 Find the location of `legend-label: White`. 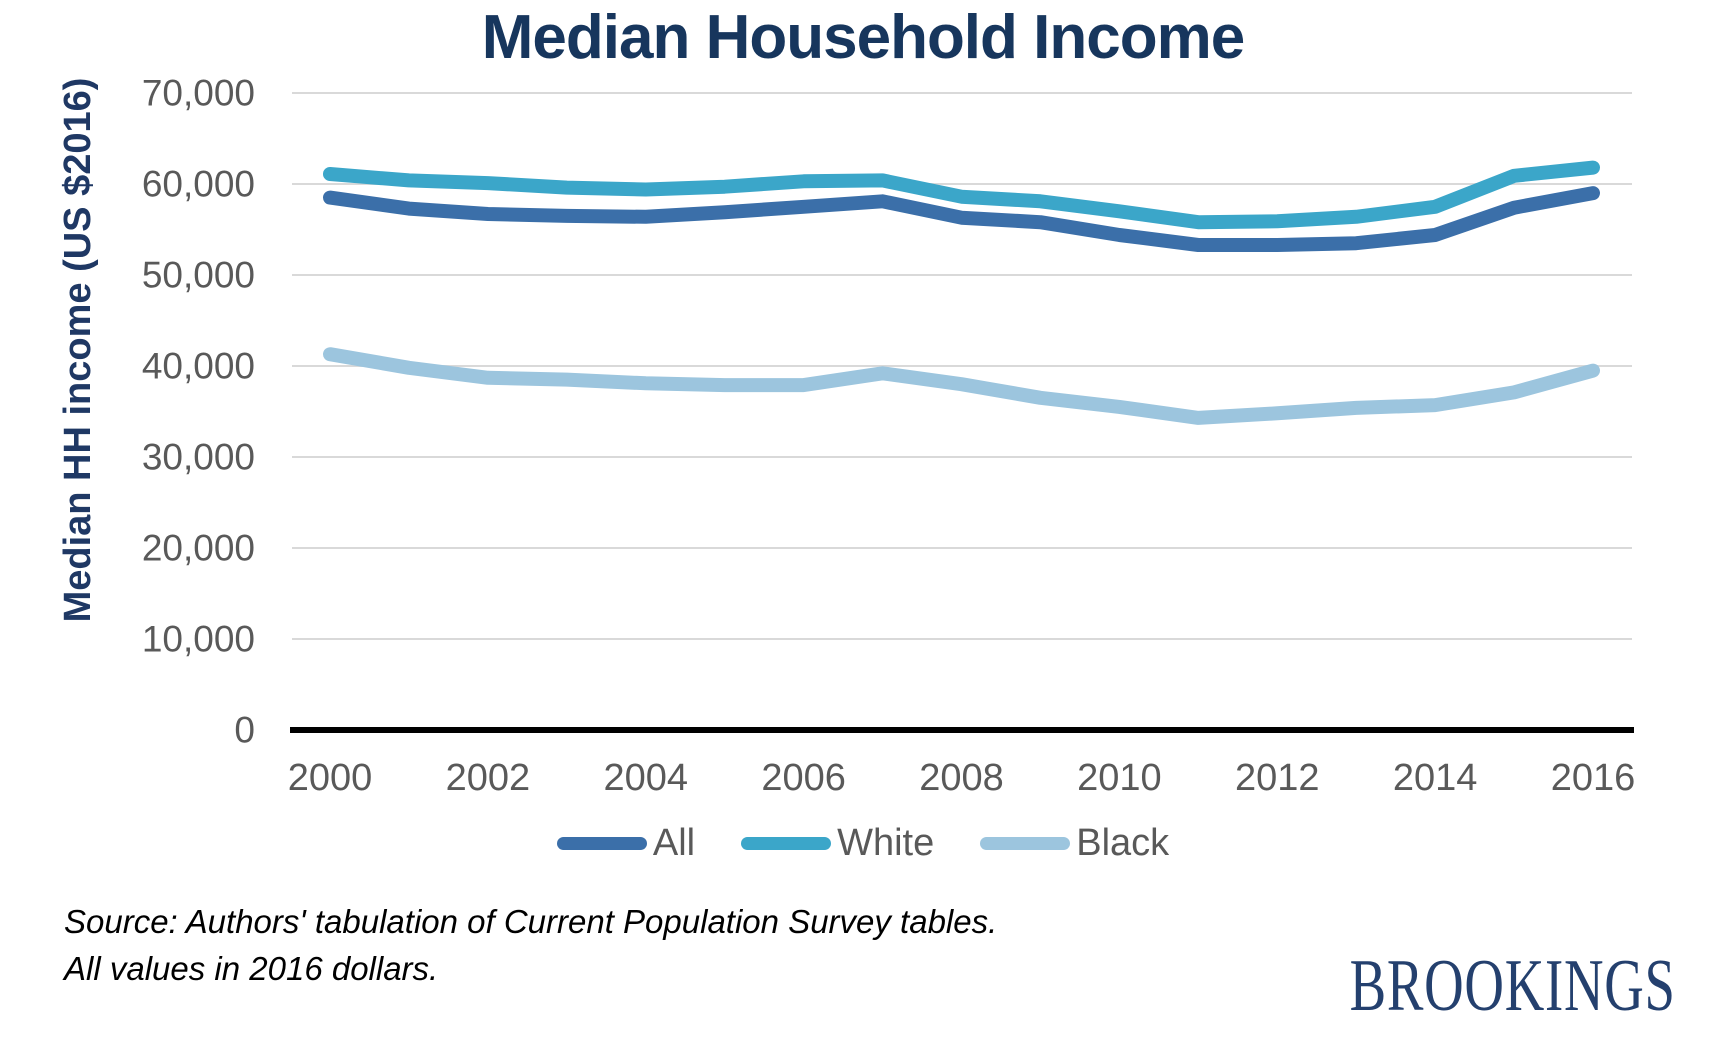

legend-label: White is located at coordinates (886, 843).